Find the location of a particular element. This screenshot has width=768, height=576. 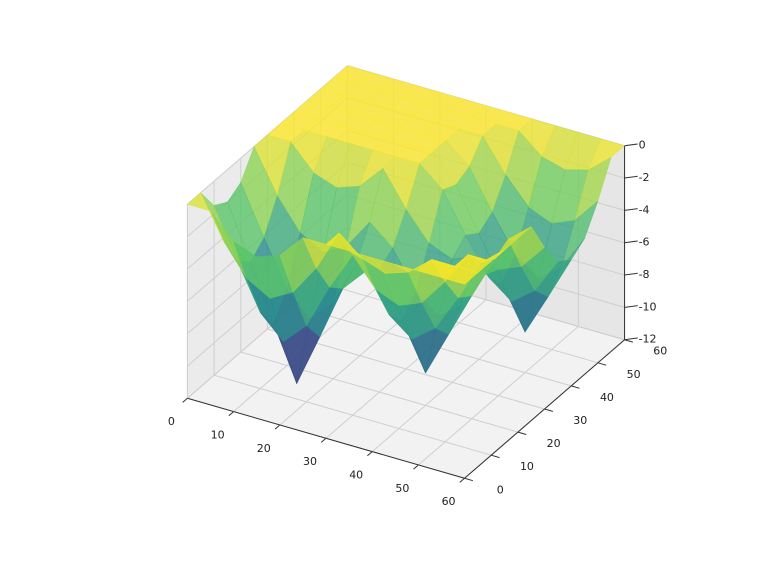

x-tick-label: 20 is located at coordinates (264, 448).